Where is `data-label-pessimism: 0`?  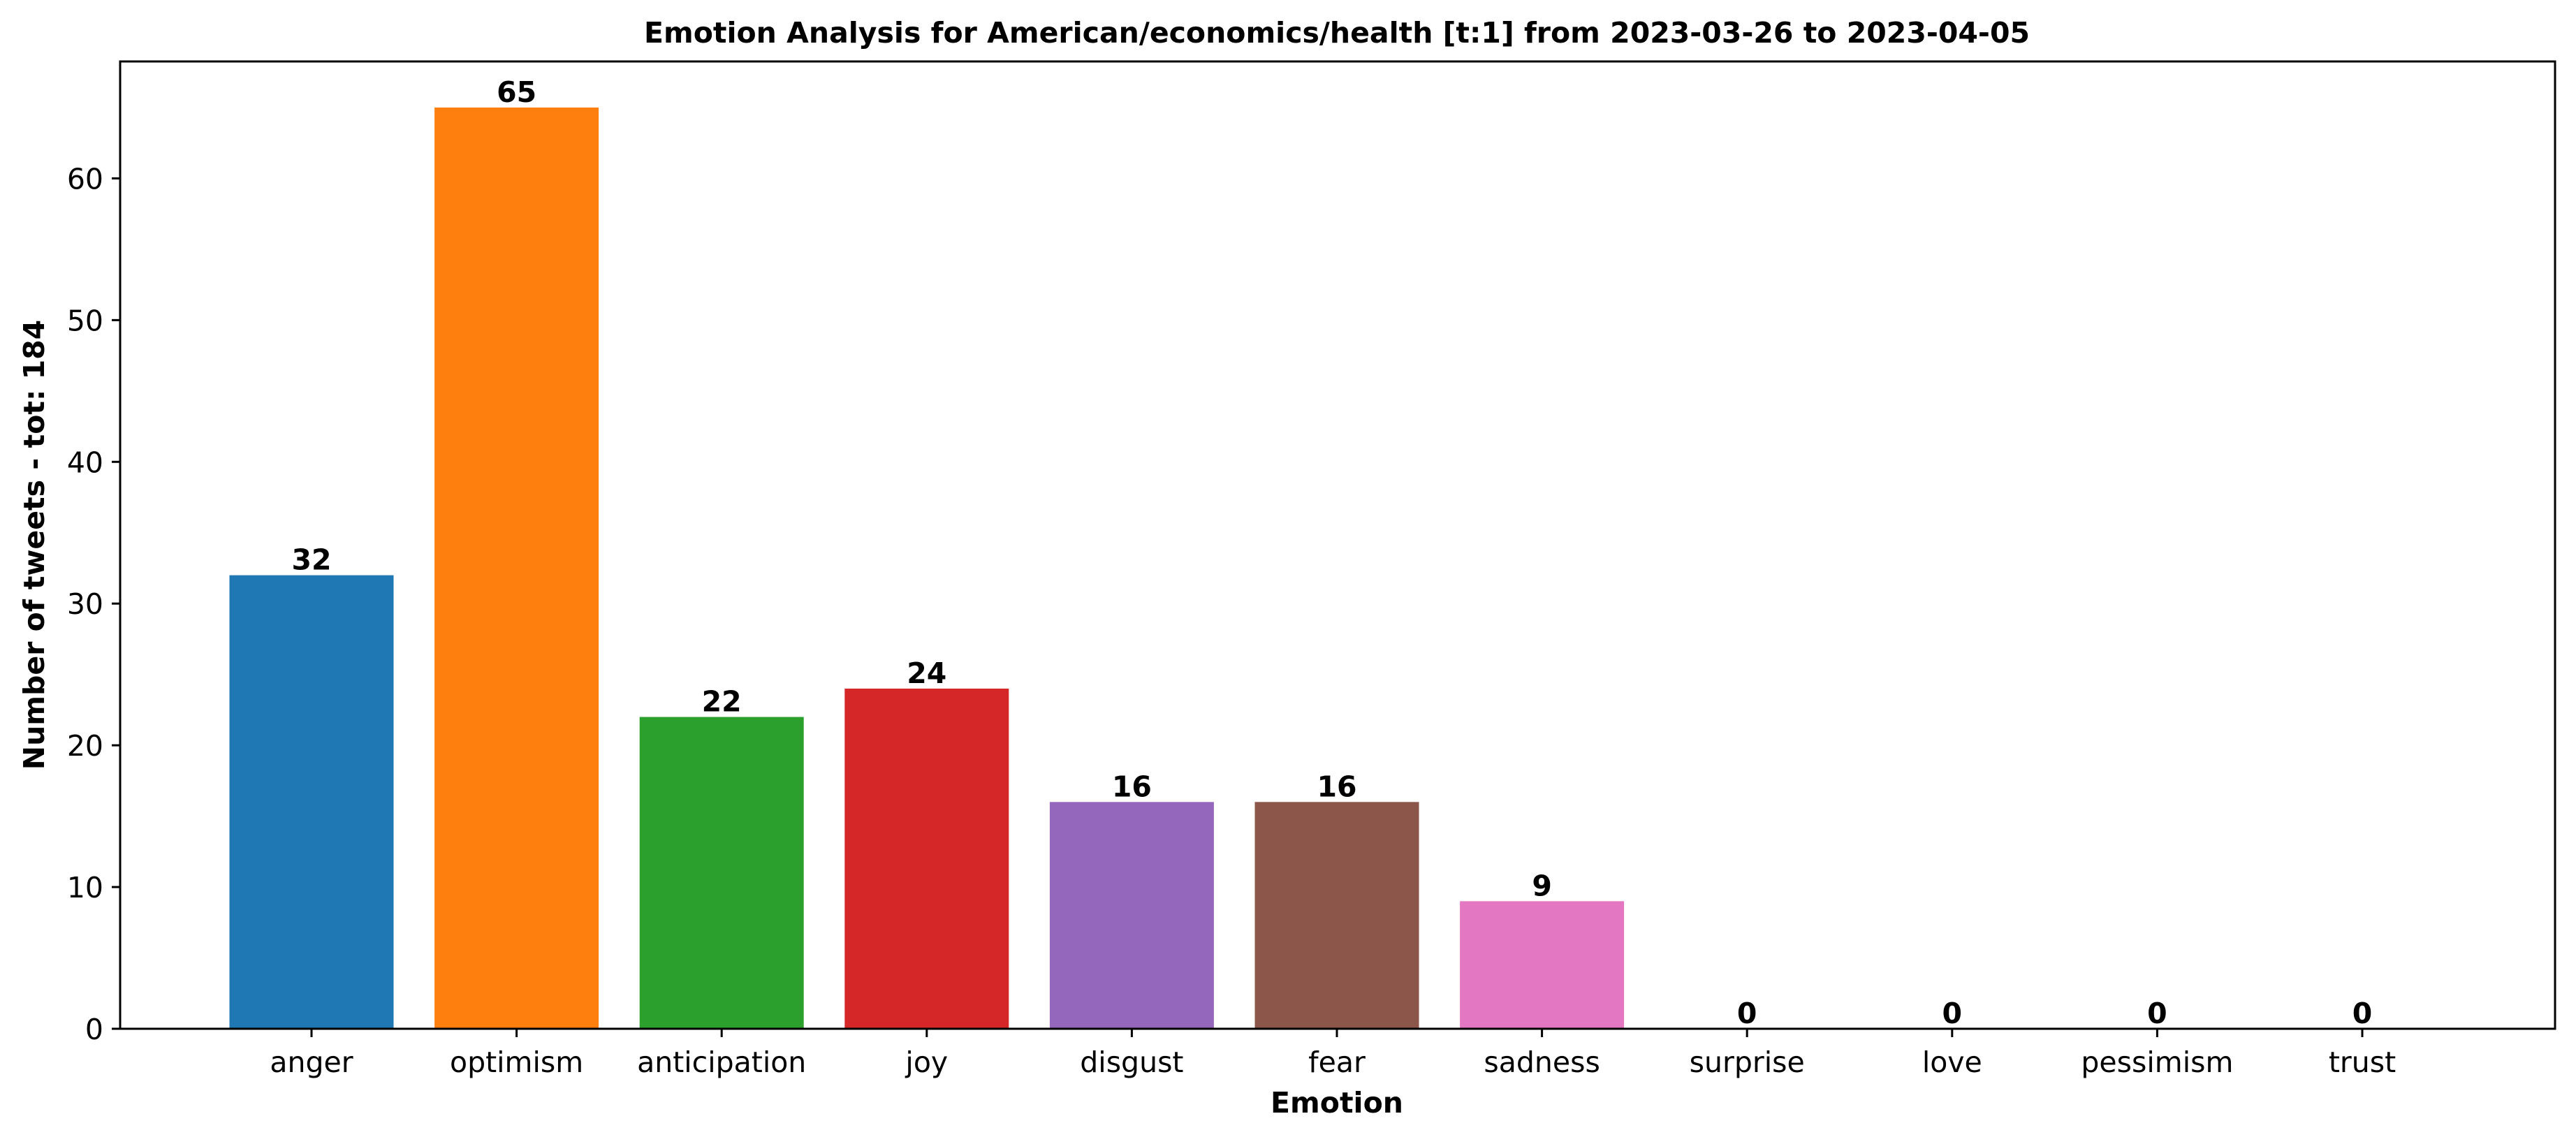 data-label-pessimism: 0 is located at coordinates (2157, 1013).